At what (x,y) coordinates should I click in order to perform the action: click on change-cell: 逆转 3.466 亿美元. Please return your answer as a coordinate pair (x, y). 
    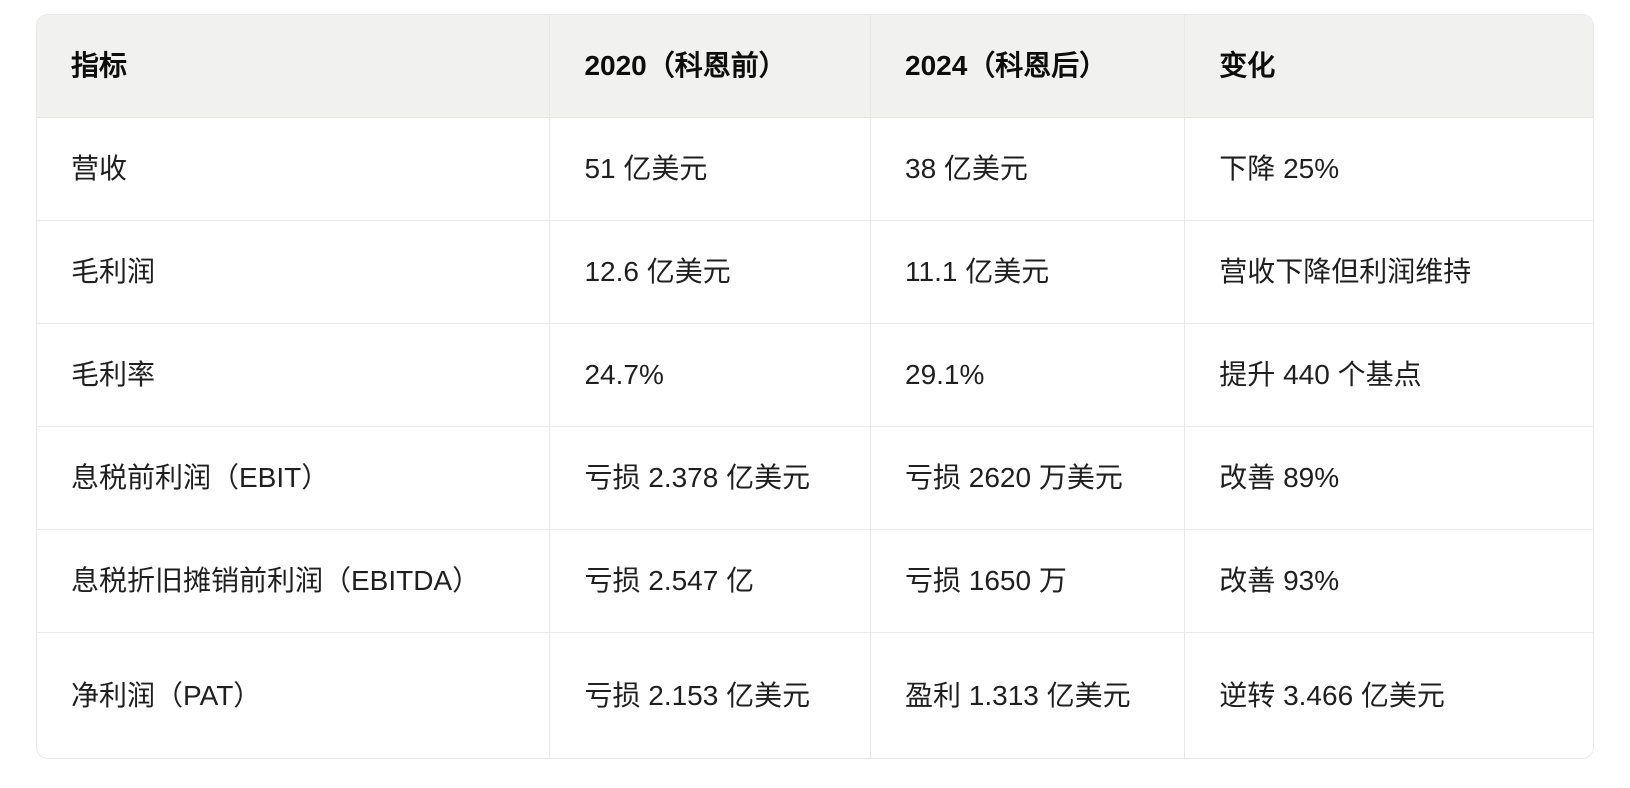
    Looking at the image, I should click on (1389, 695).